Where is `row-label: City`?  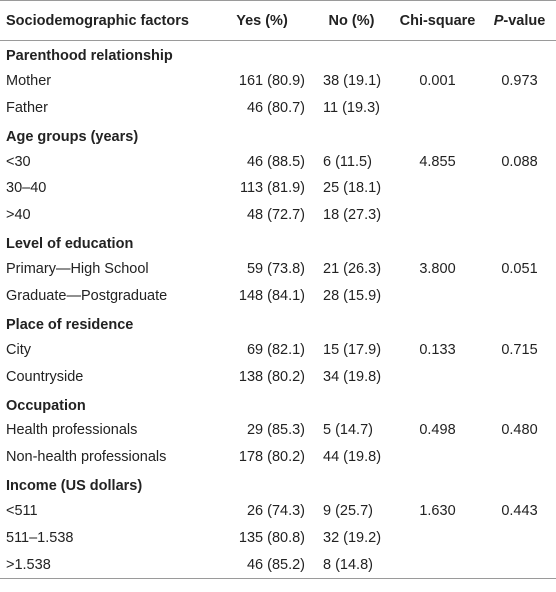 row-label: City is located at coordinates (18, 349).